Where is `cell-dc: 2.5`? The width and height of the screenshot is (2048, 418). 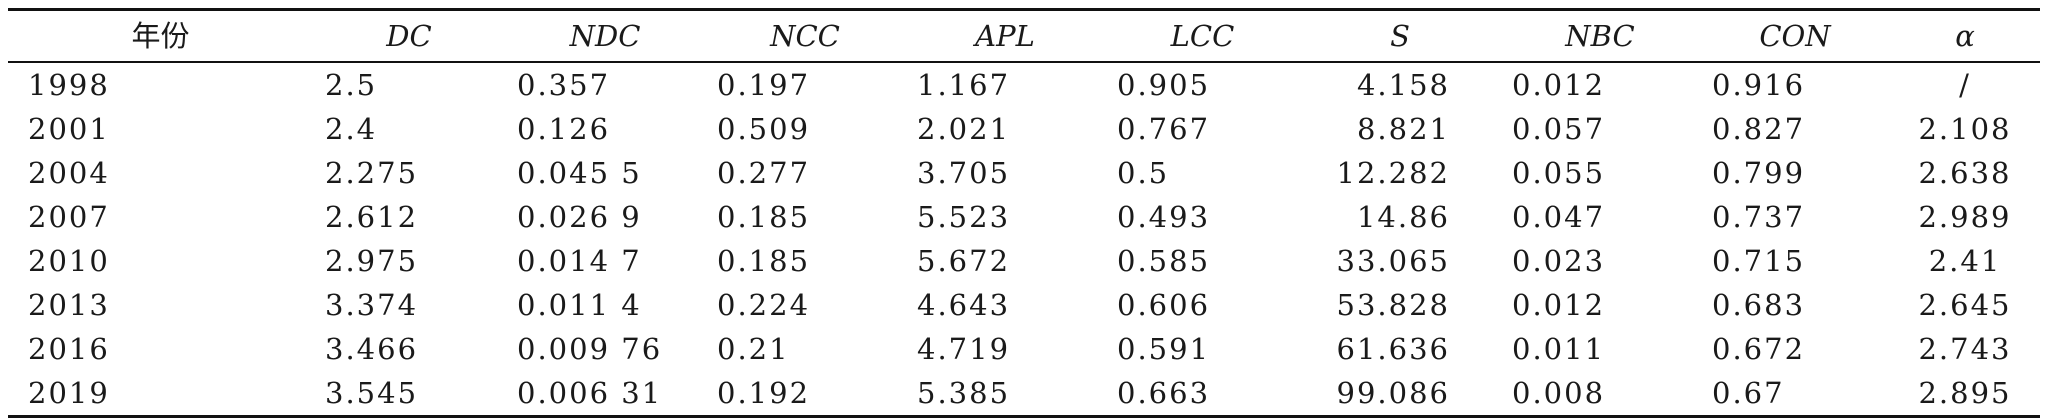 cell-dc: 2.5 is located at coordinates (351, 85).